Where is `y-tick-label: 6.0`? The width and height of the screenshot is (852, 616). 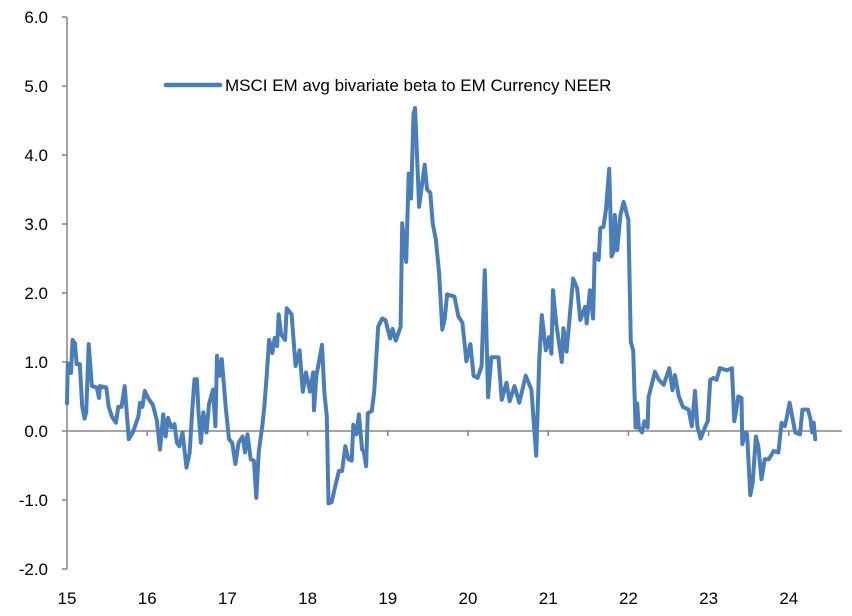
y-tick-label: 6.0 is located at coordinates (36, 17).